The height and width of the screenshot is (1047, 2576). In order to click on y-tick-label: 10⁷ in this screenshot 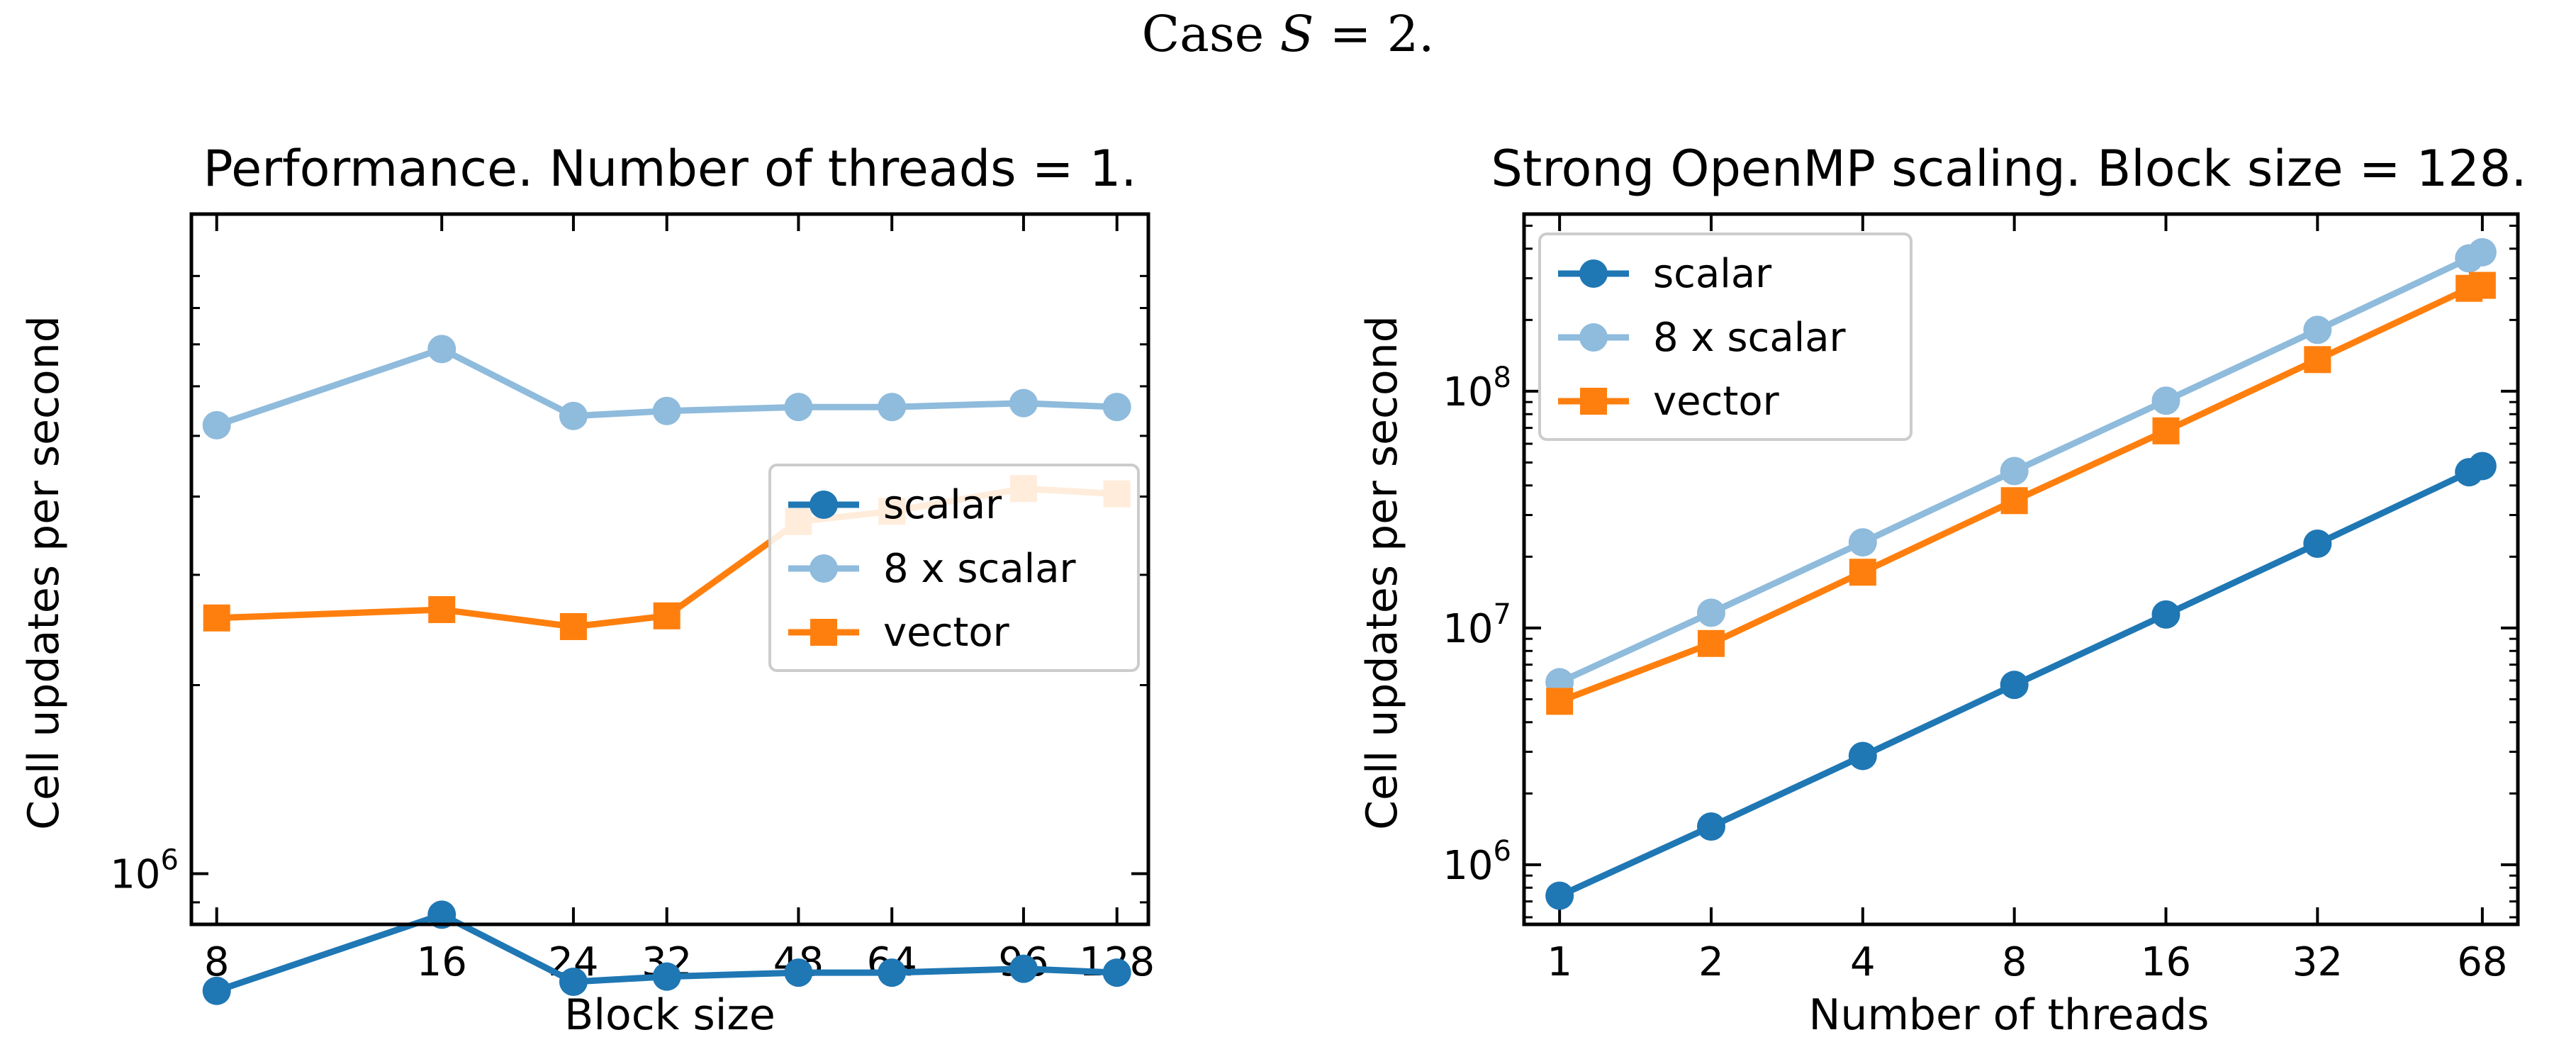, I will do `click(1477, 625)`.